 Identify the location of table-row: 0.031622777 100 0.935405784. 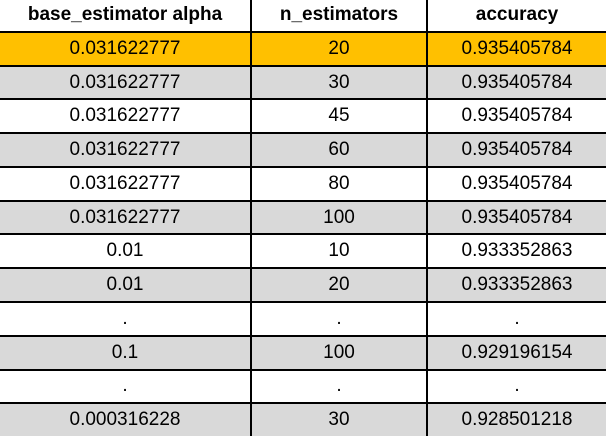
(303, 217).